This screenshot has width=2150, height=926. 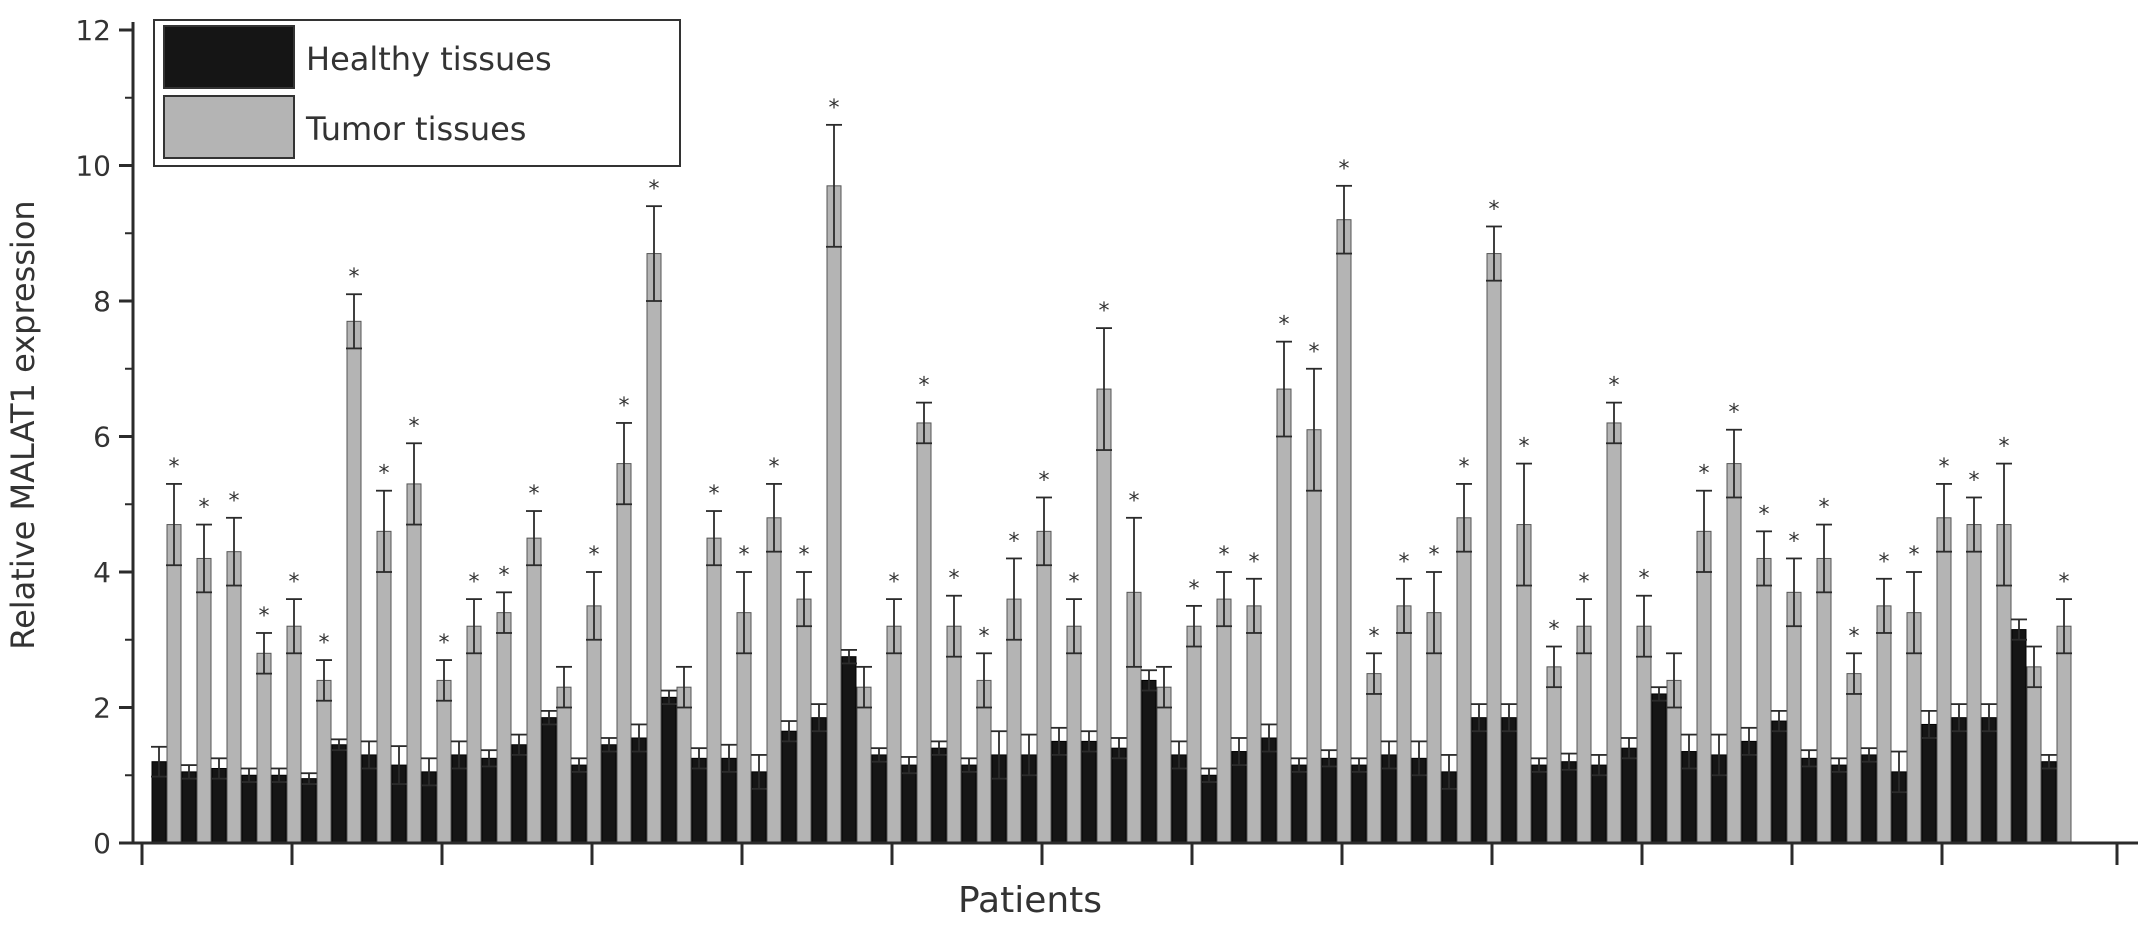 I want to click on y-tick-label: 10, so click(x=93, y=166).